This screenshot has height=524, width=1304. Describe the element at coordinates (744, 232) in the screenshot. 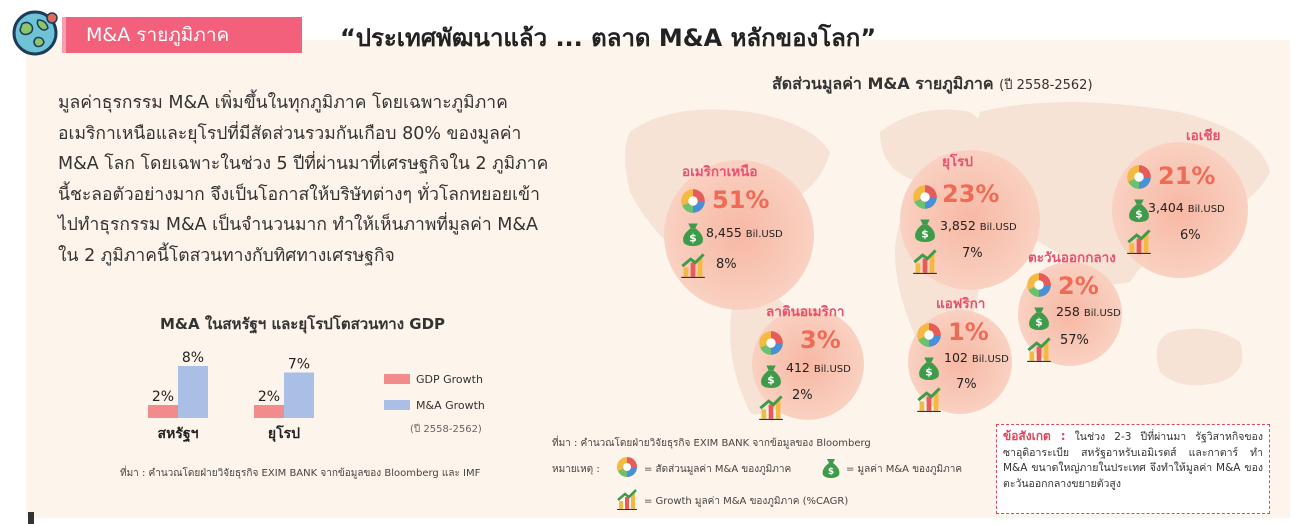

I see `region-value: 8,455 Bil.USD` at that location.